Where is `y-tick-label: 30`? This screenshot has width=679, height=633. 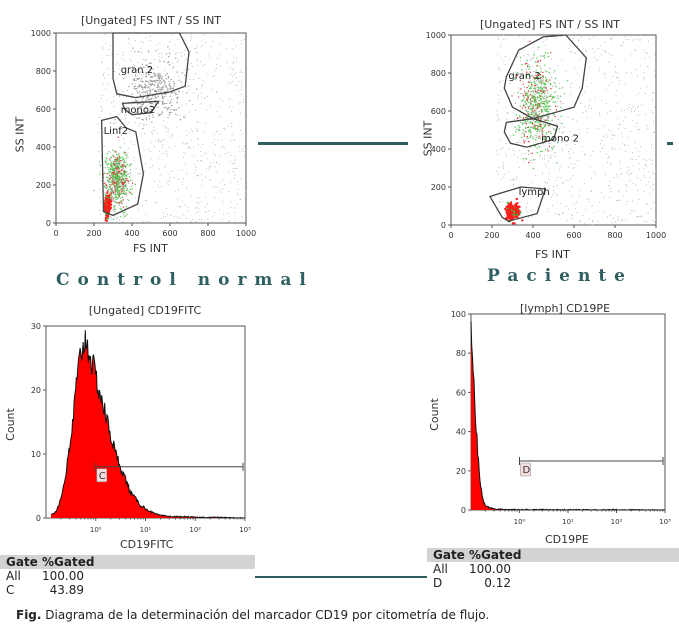 y-tick-label: 30 is located at coordinates (36, 326).